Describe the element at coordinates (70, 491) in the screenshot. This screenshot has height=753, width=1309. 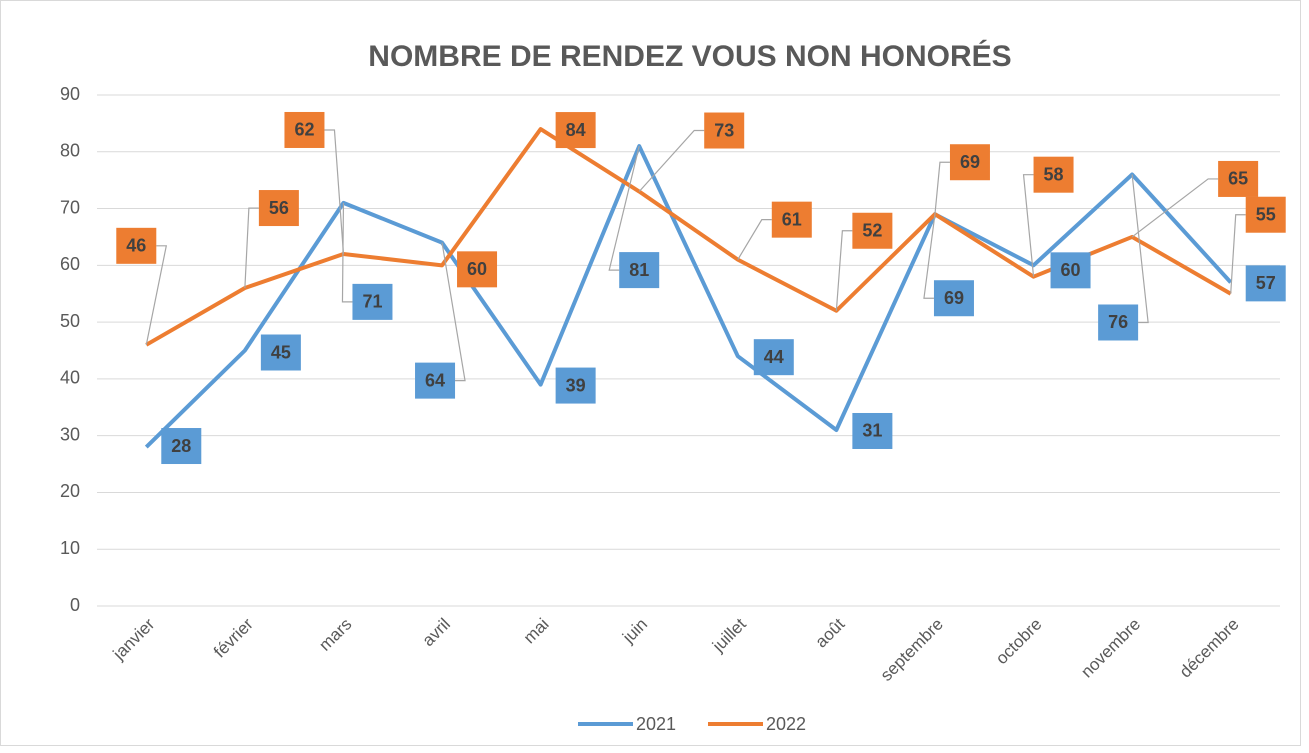
I see `y-tick-label: 20` at that location.